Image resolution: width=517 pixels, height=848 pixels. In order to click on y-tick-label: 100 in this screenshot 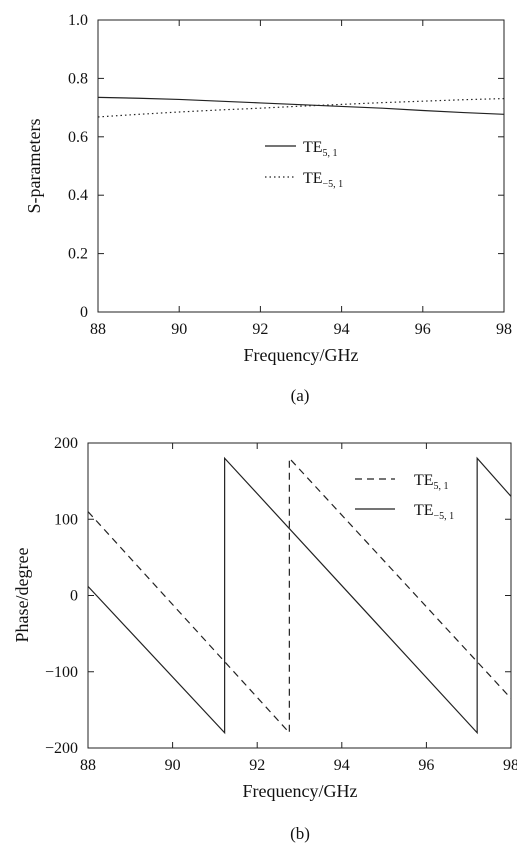, I will do `click(66, 519)`.